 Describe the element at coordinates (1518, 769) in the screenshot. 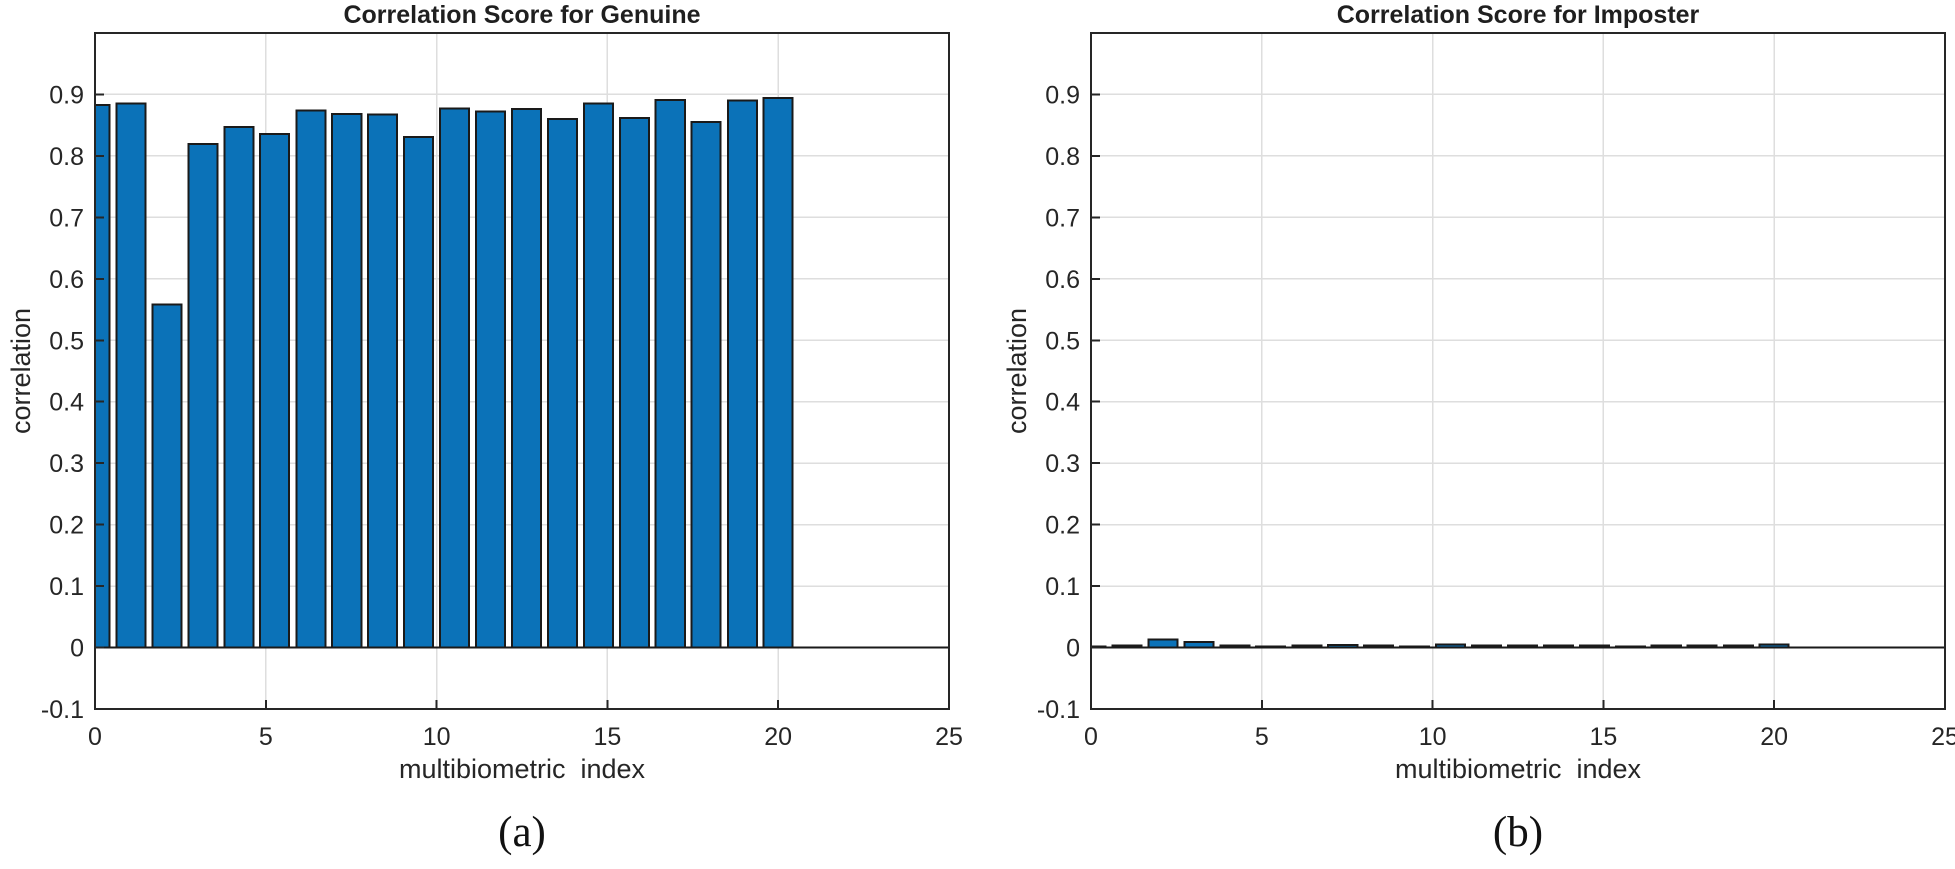

I see `x-axis-label-imposter: multibiometric index` at that location.